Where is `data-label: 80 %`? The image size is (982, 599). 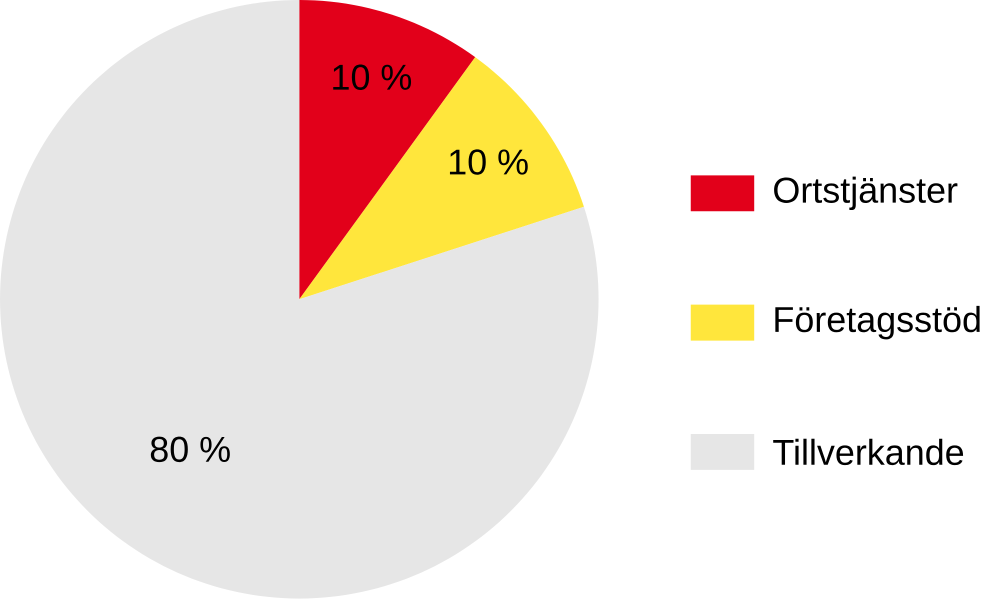 data-label: 80 % is located at coordinates (190, 449).